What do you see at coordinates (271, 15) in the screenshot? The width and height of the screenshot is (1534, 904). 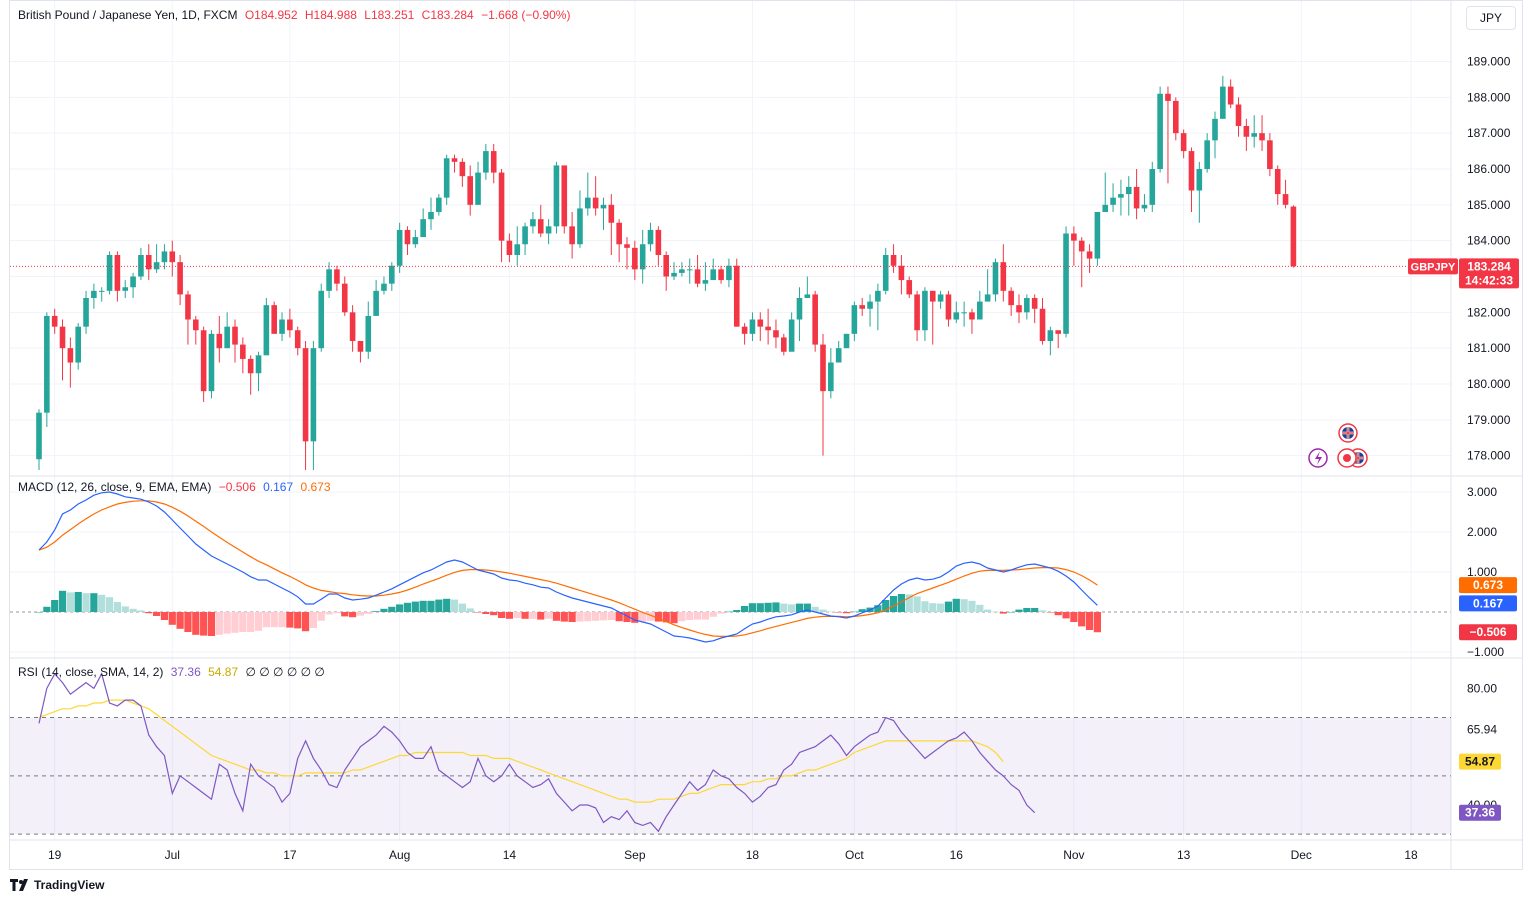 I see `open-value: O184.952` at bounding box center [271, 15].